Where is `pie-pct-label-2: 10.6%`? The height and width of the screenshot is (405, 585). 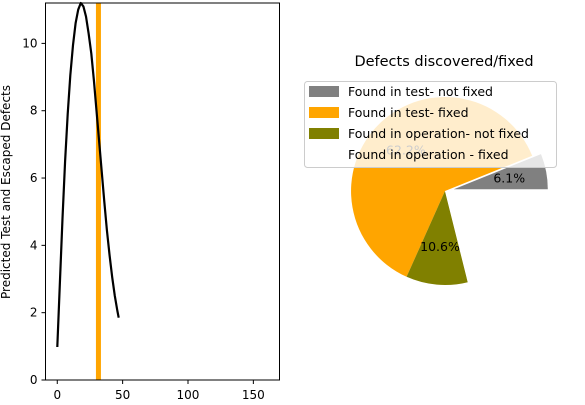 pie-pct-label-2: 10.6% is located at coordinates (440, 246).